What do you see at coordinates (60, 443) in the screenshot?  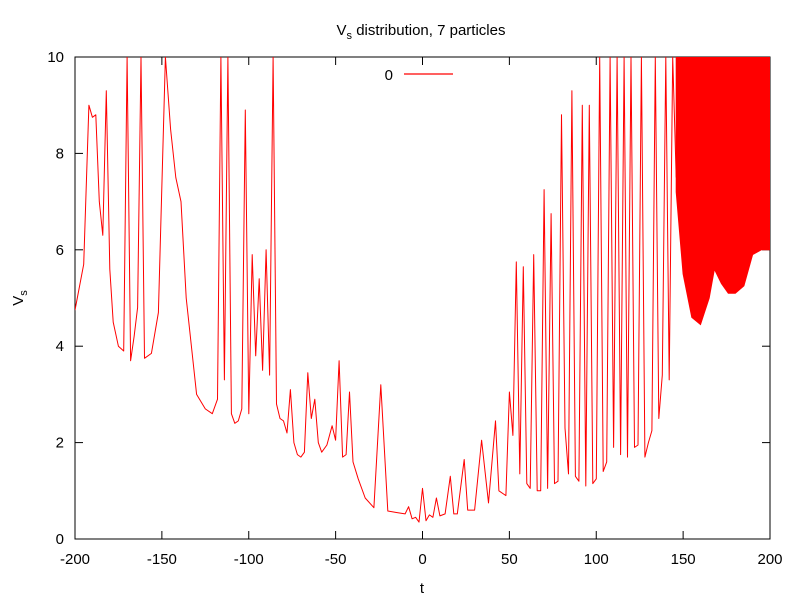 I see `y-tick-label: 2` at bounding box center [60, 443].